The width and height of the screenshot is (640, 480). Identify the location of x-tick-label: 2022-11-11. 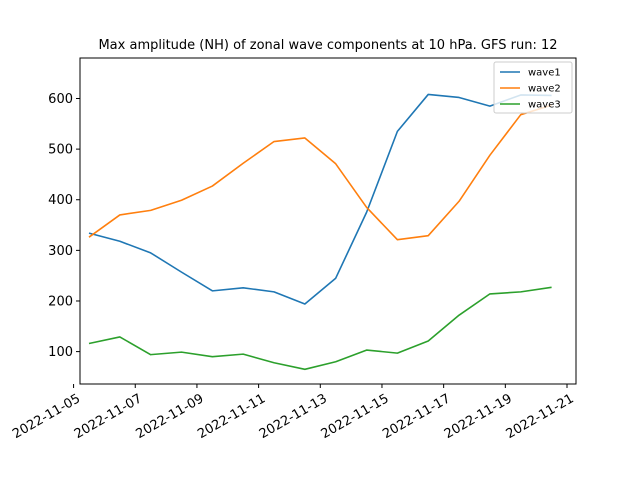
(231, 416).